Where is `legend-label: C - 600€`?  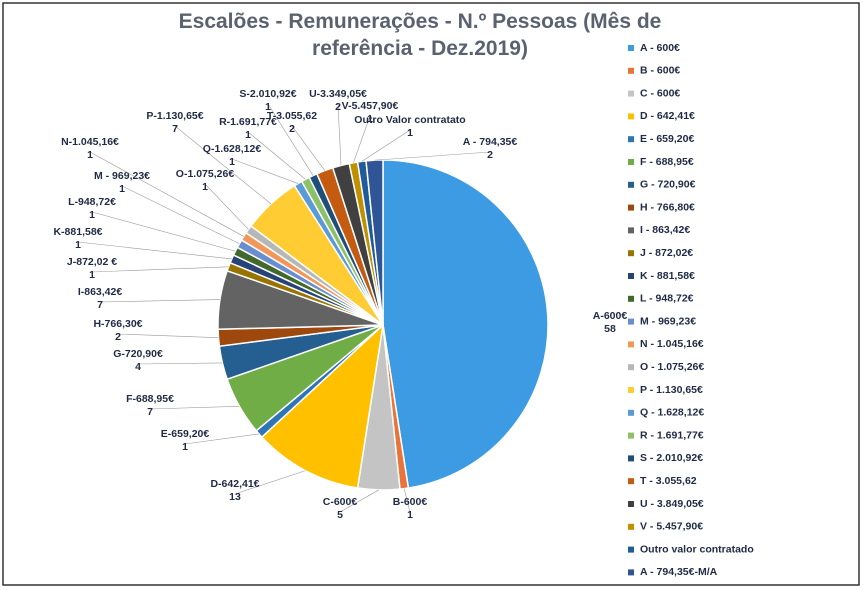 legend-label: C - 600€ is located at coordinates (660, 93).